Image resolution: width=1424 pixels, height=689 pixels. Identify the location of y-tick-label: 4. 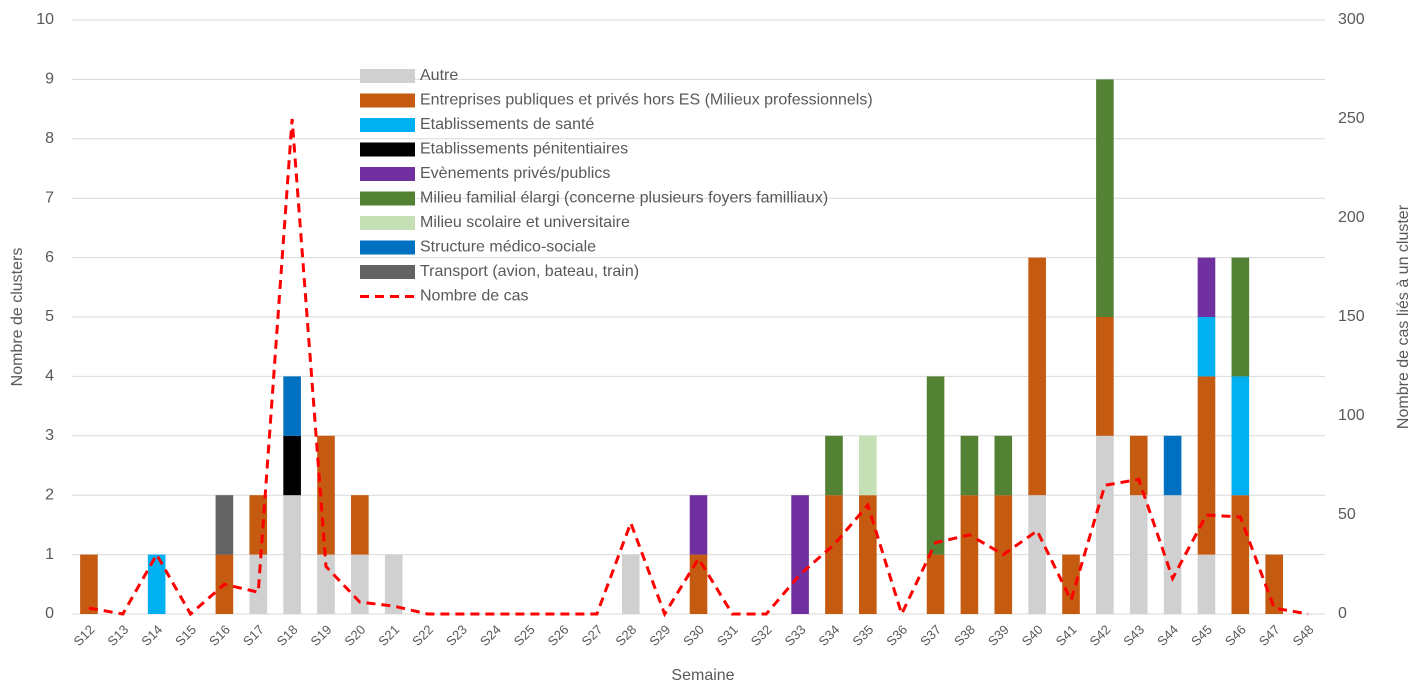
(49, 376).